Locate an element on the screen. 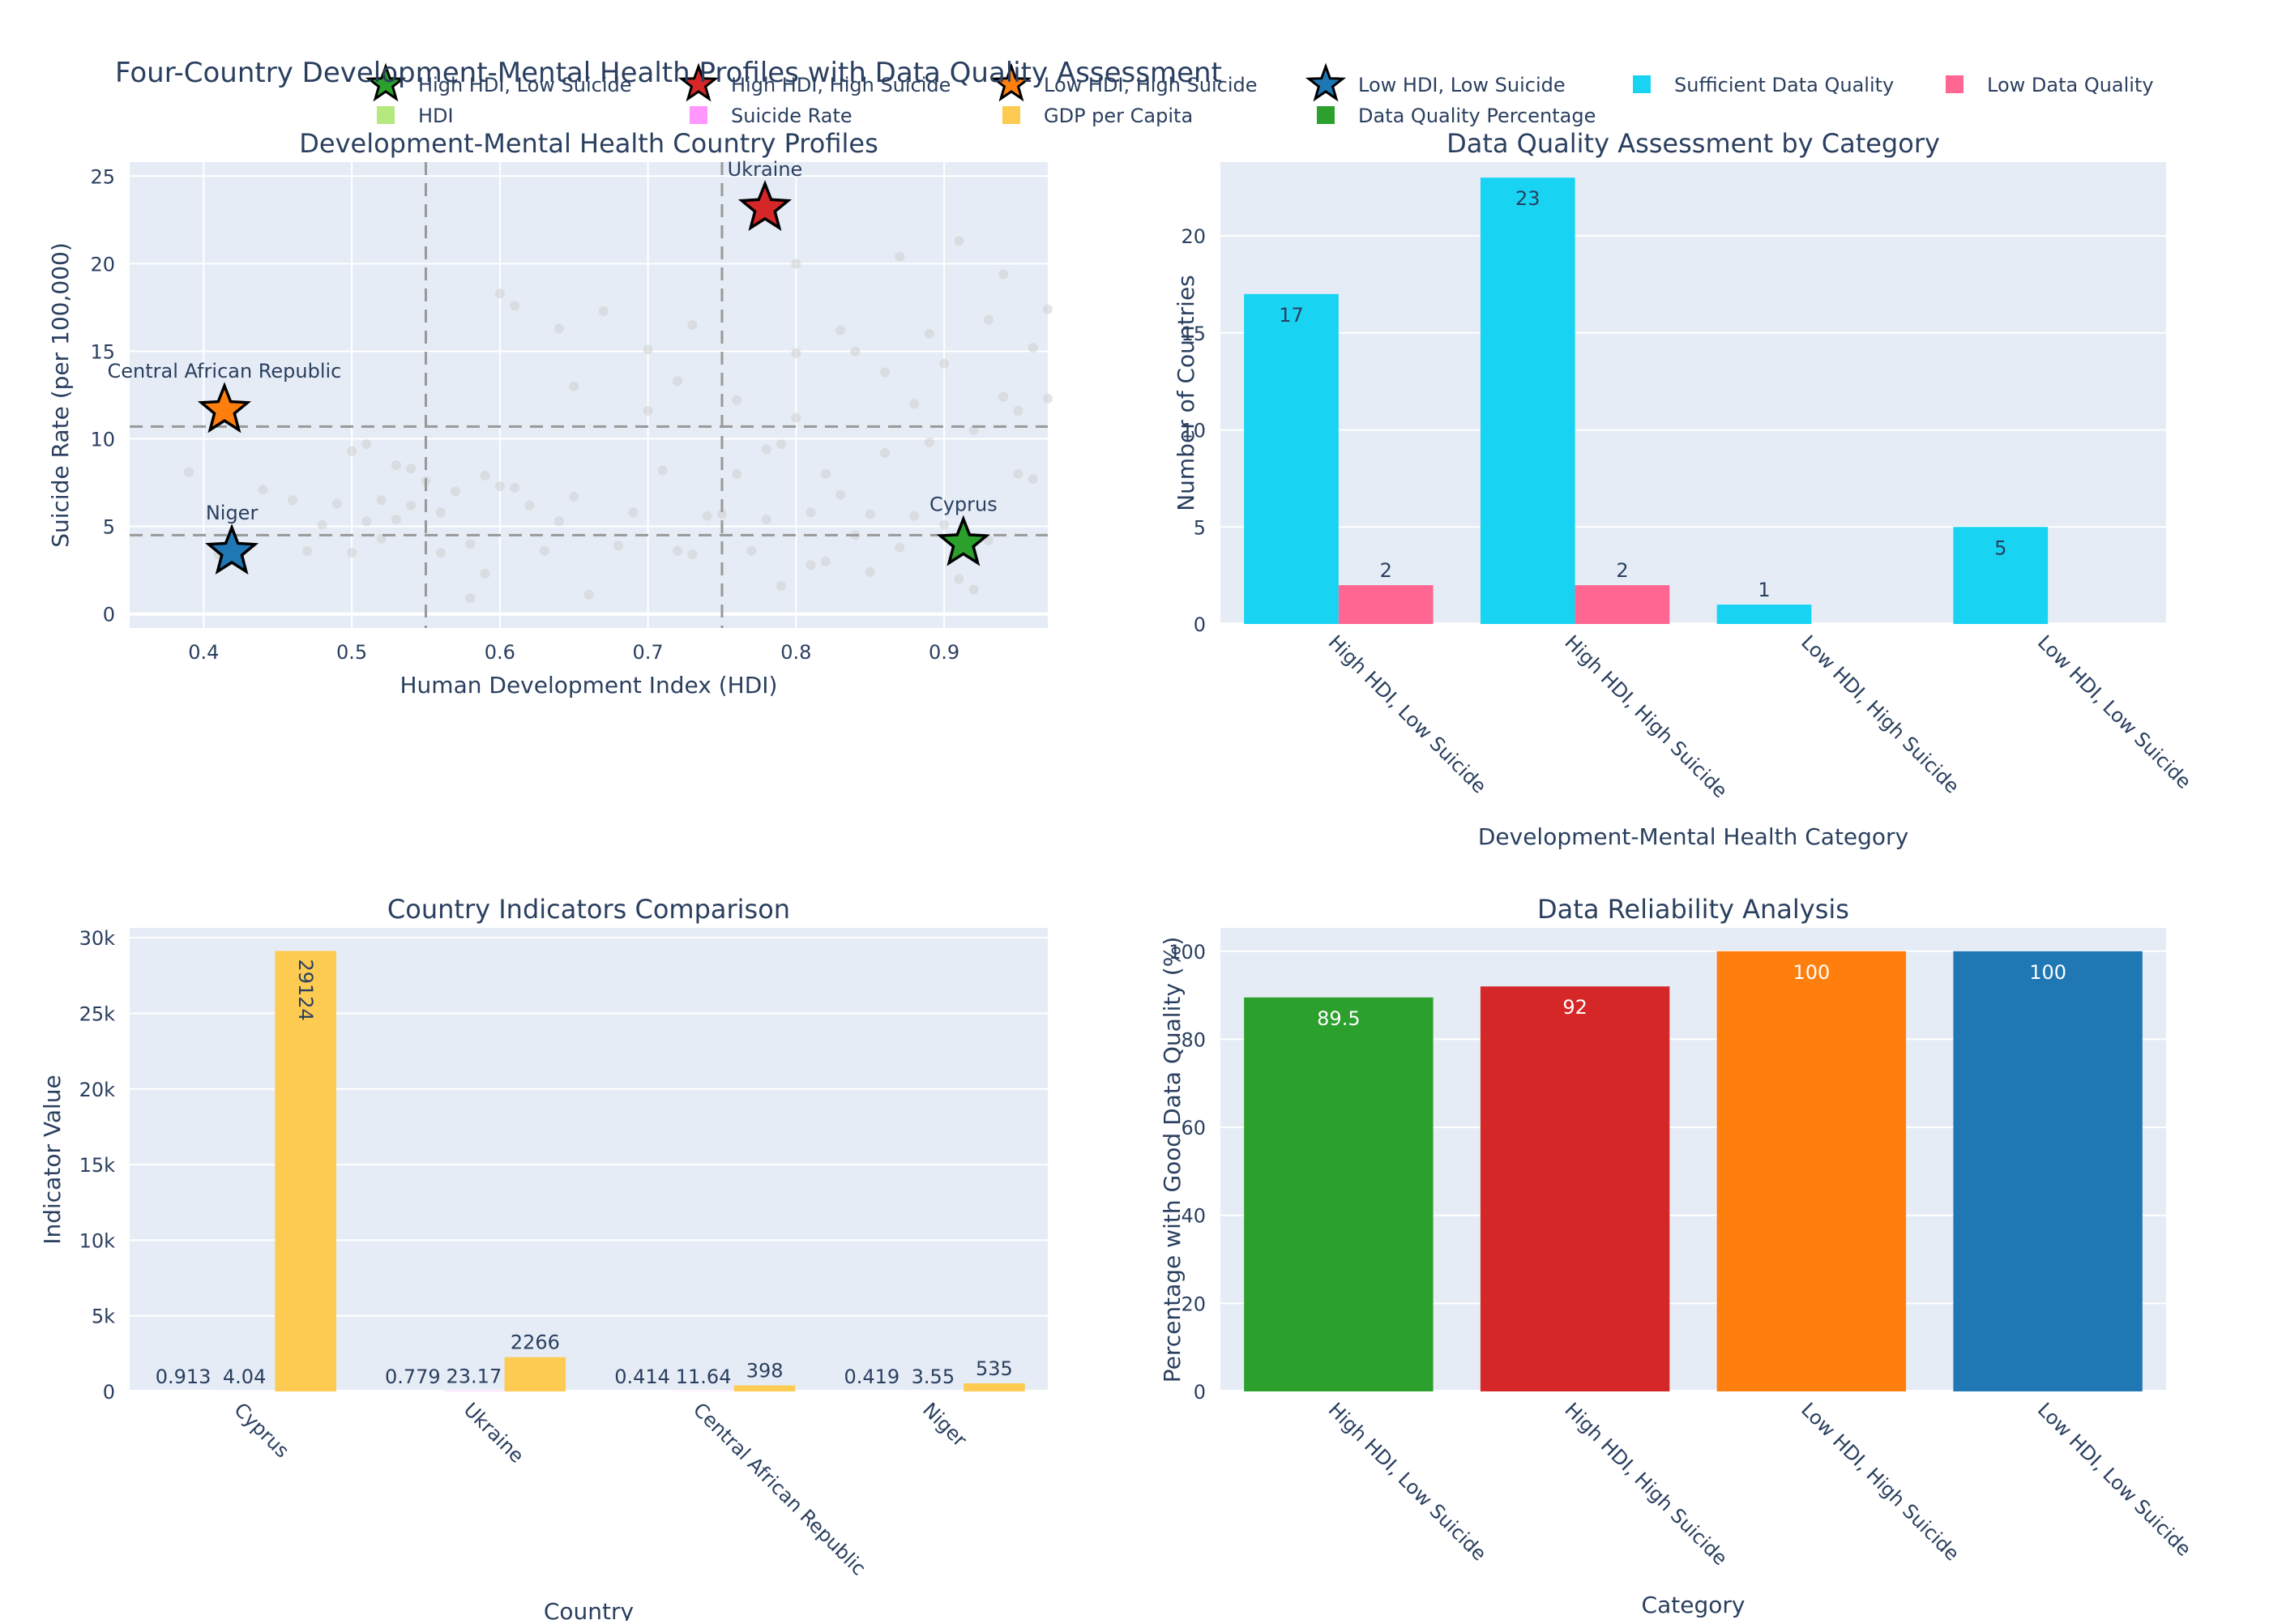 Image resolution: width=2269 pixels, height=1624 pixels. y-tick-label: 20k is located at coordinates (98, 1090).